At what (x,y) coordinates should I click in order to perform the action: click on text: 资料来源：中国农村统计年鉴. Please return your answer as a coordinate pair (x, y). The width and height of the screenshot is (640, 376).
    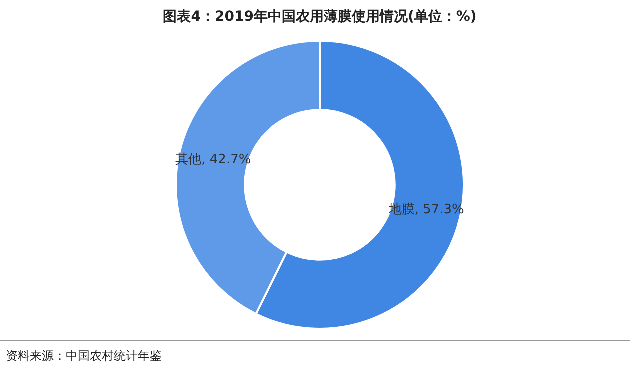
    Looking at the image, I should click on (84, 356).